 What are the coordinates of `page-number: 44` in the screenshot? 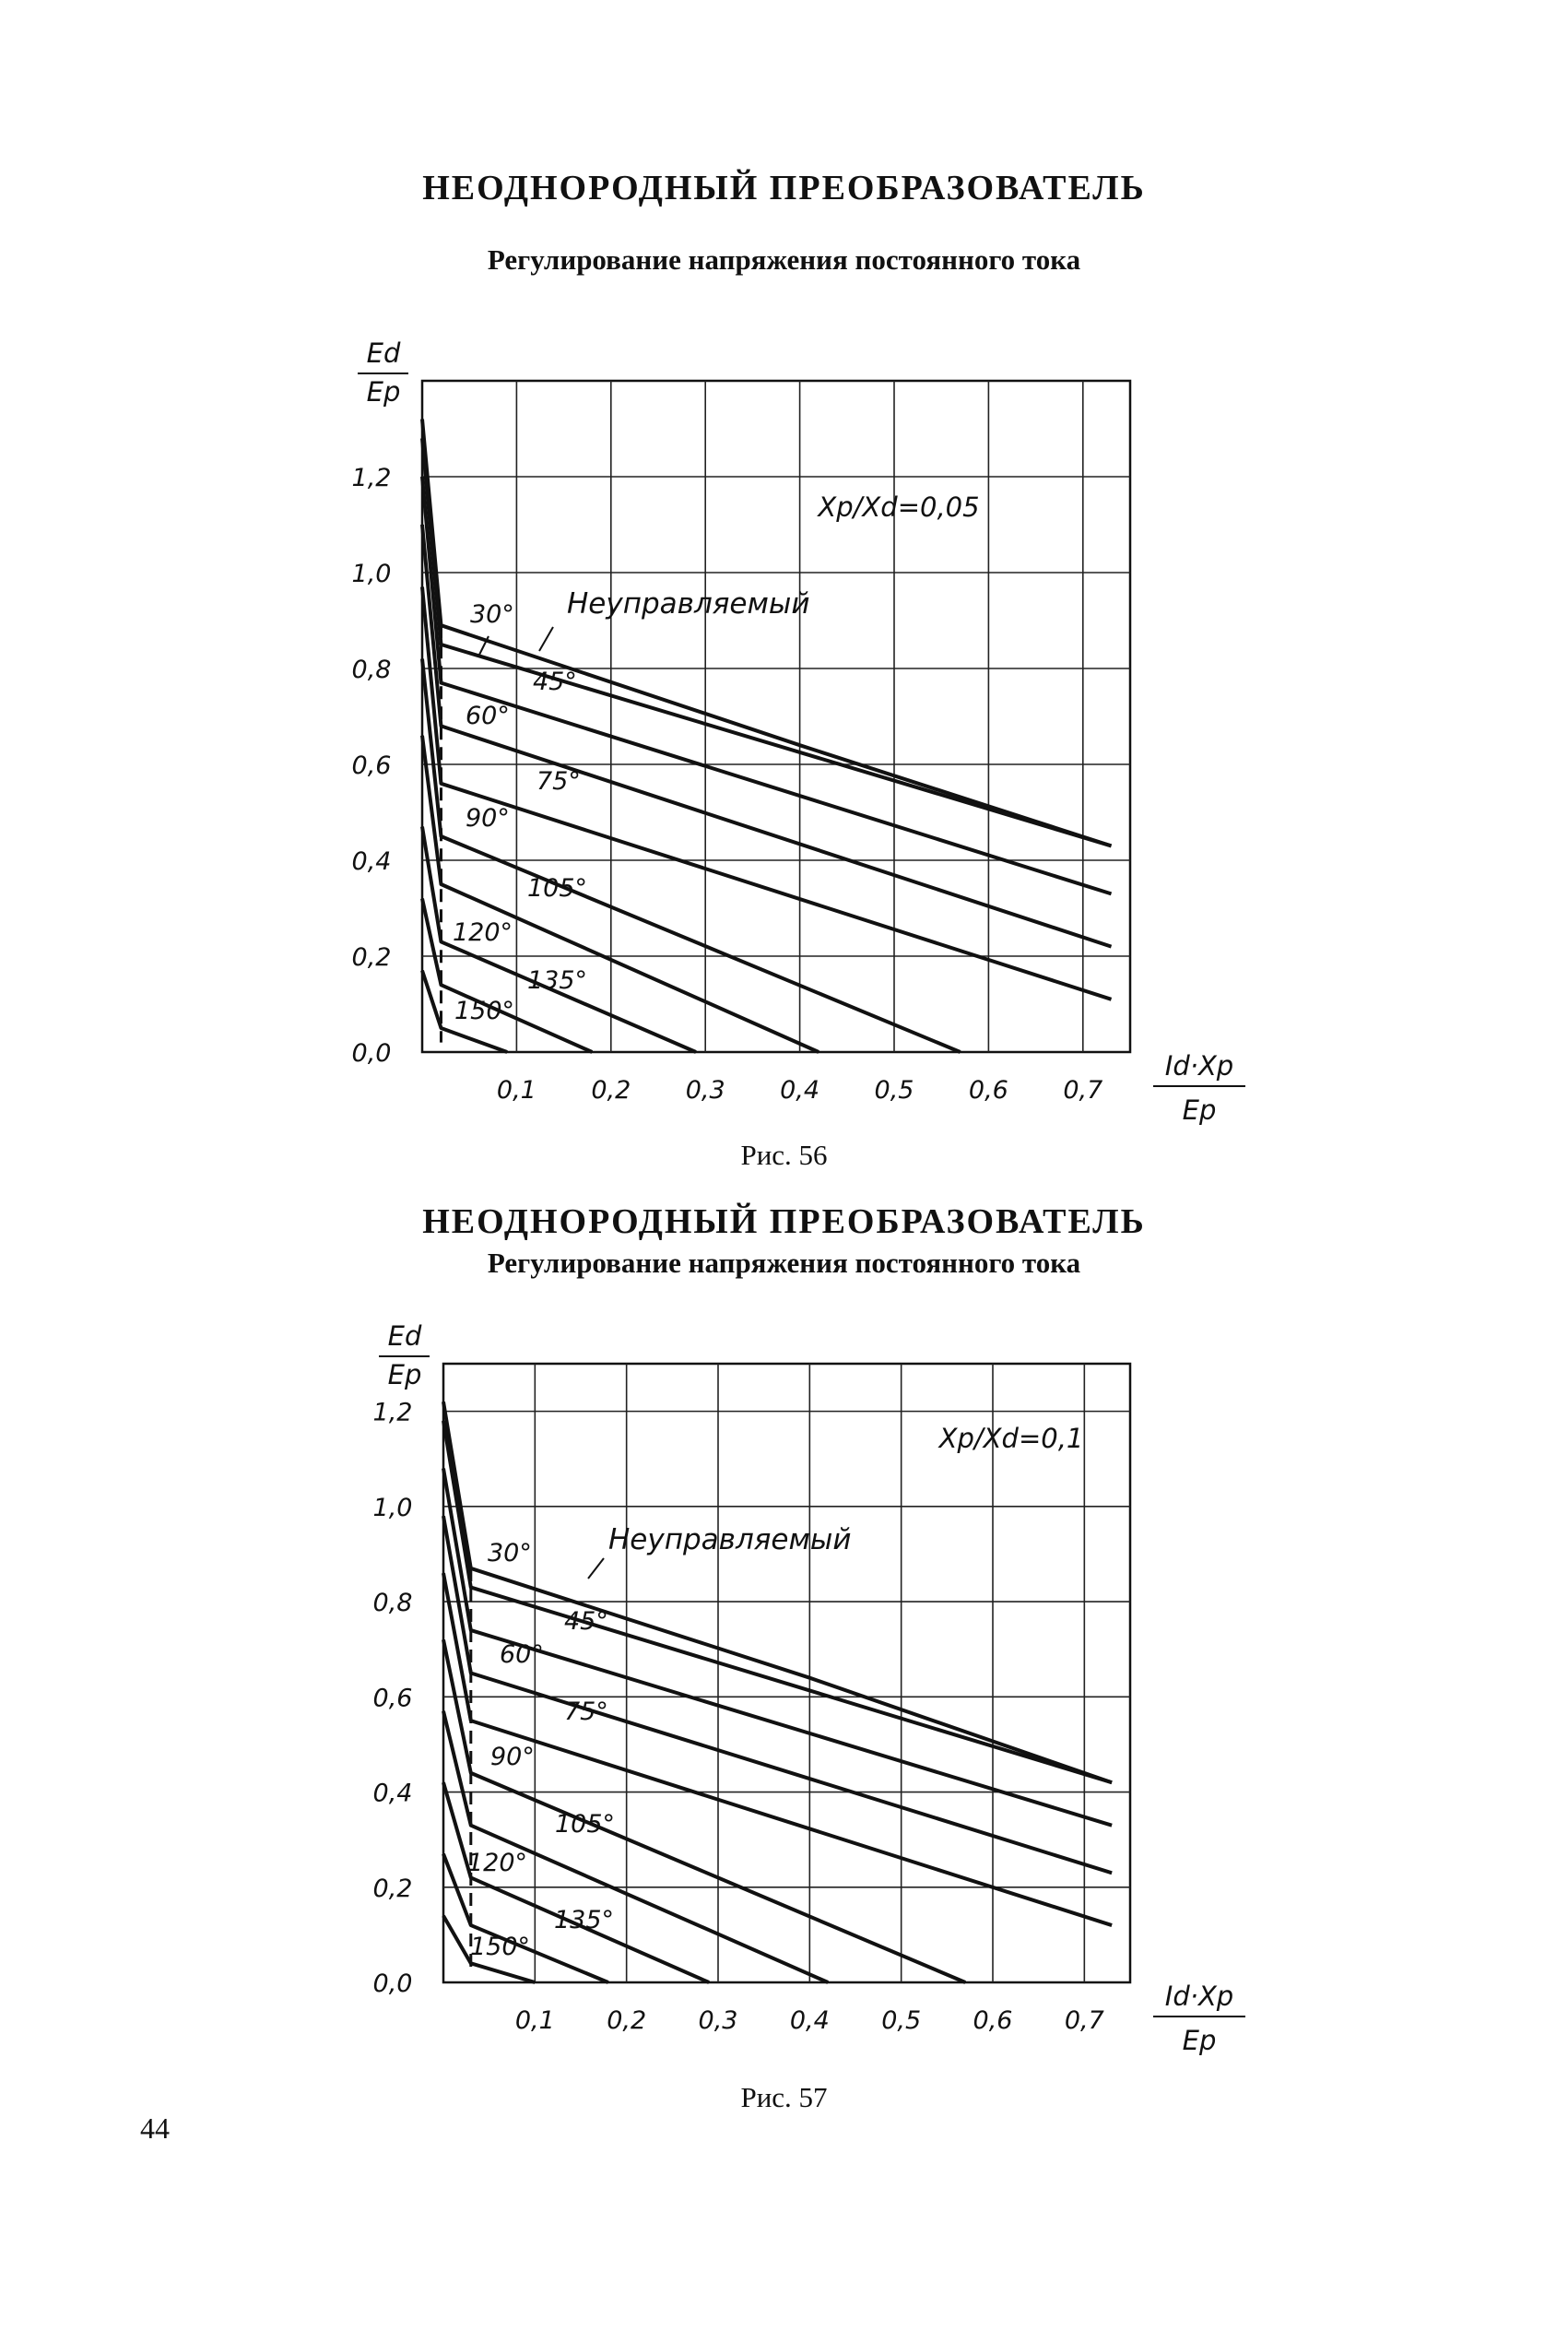 It's located at (155, 2128).